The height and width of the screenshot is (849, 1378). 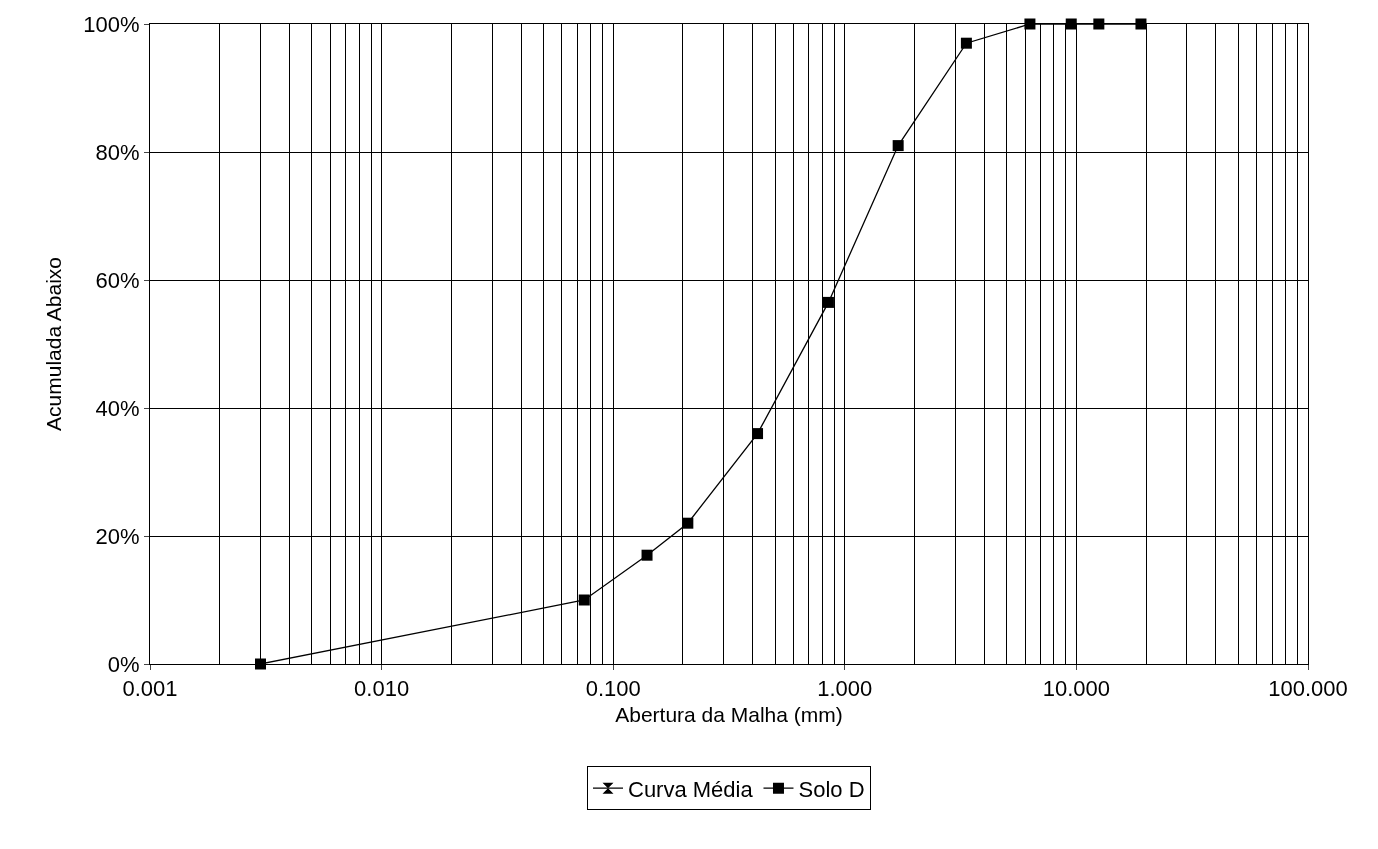 I want to click on legend-label: Solo D, so click(x=831, y=789).